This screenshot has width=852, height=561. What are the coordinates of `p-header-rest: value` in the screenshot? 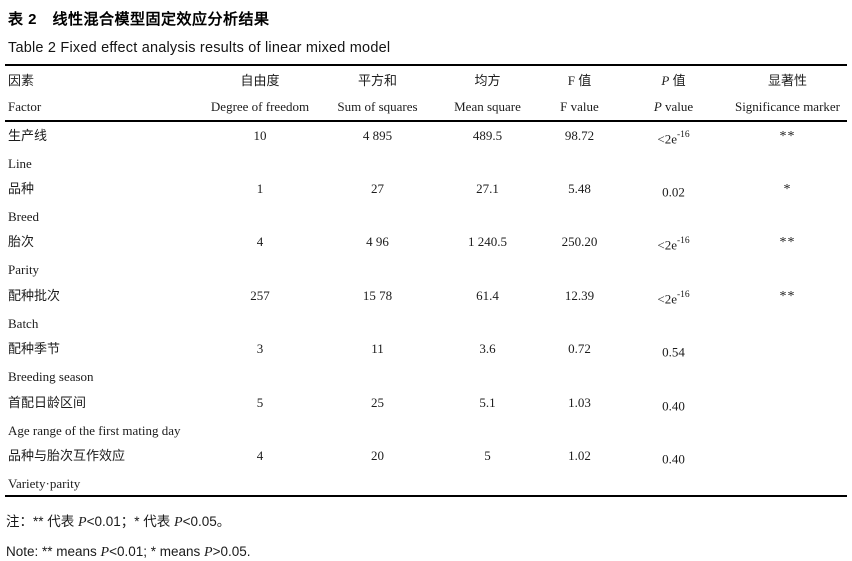 It's located at (677, 106).